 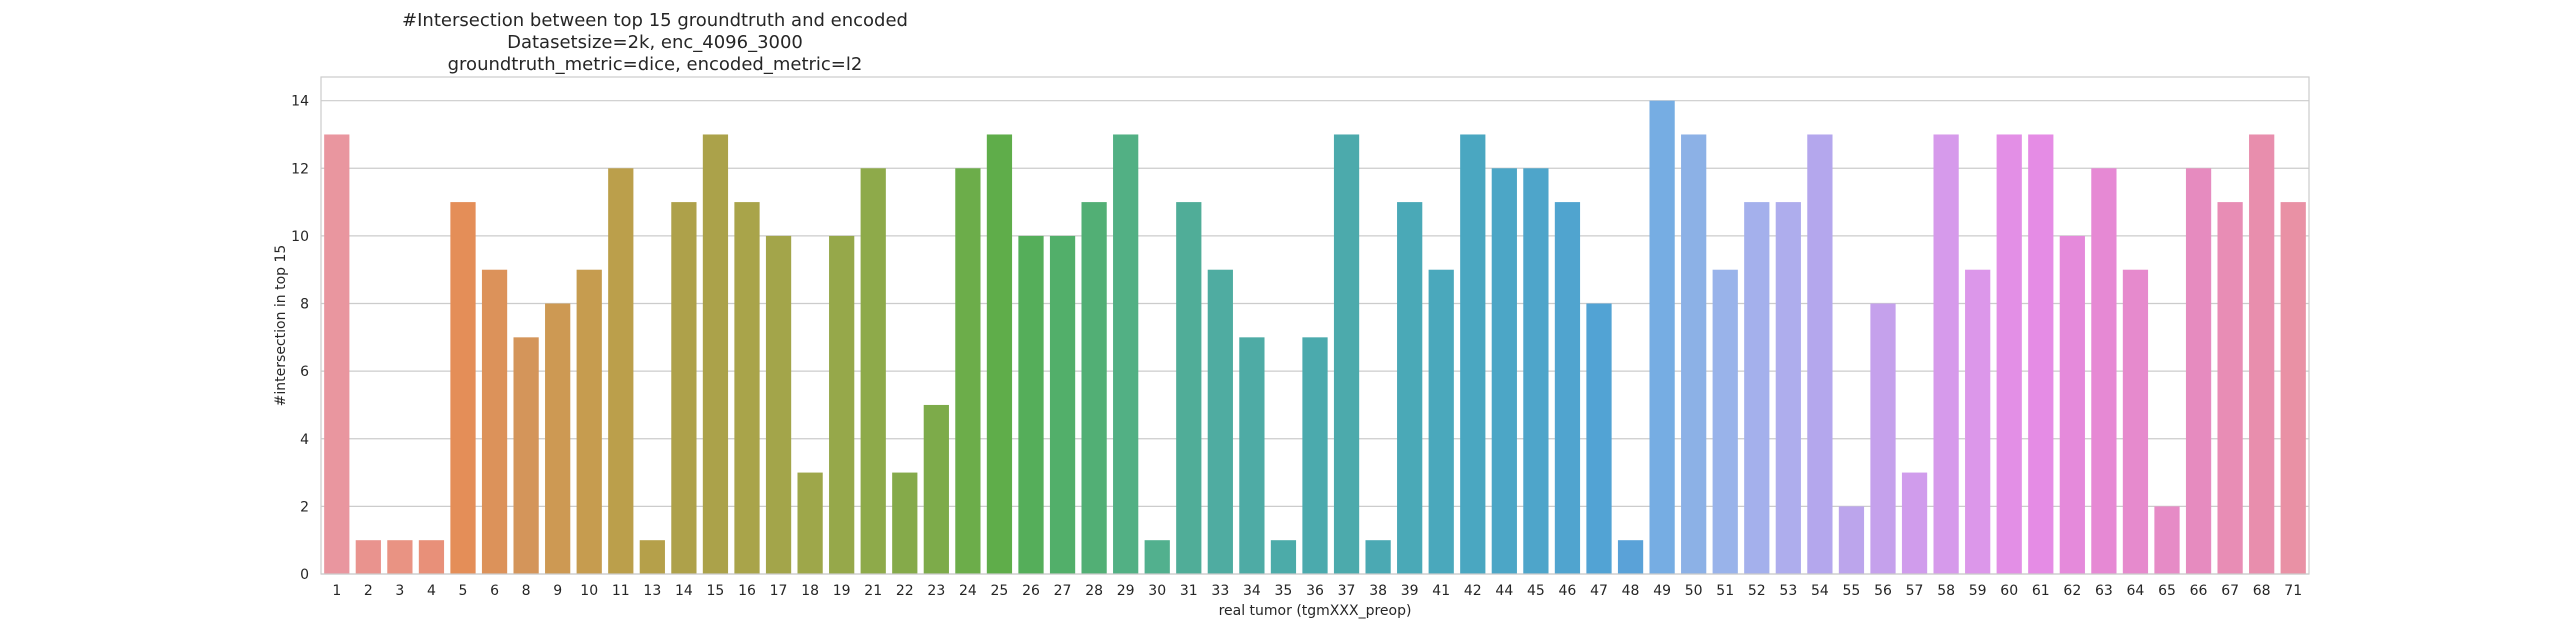 What do you see at coordinates (1378, 591) in the screenshot?
I see `x-tick-label: 38` at bounding box center [1378, 591].